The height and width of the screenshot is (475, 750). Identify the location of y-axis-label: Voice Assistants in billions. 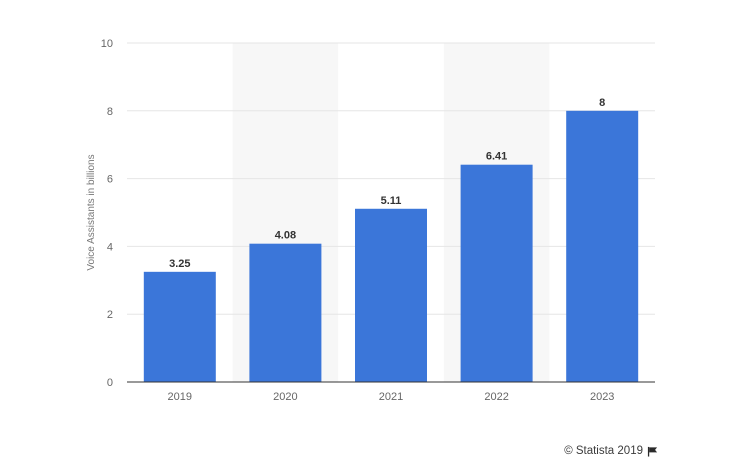
(91, 212).